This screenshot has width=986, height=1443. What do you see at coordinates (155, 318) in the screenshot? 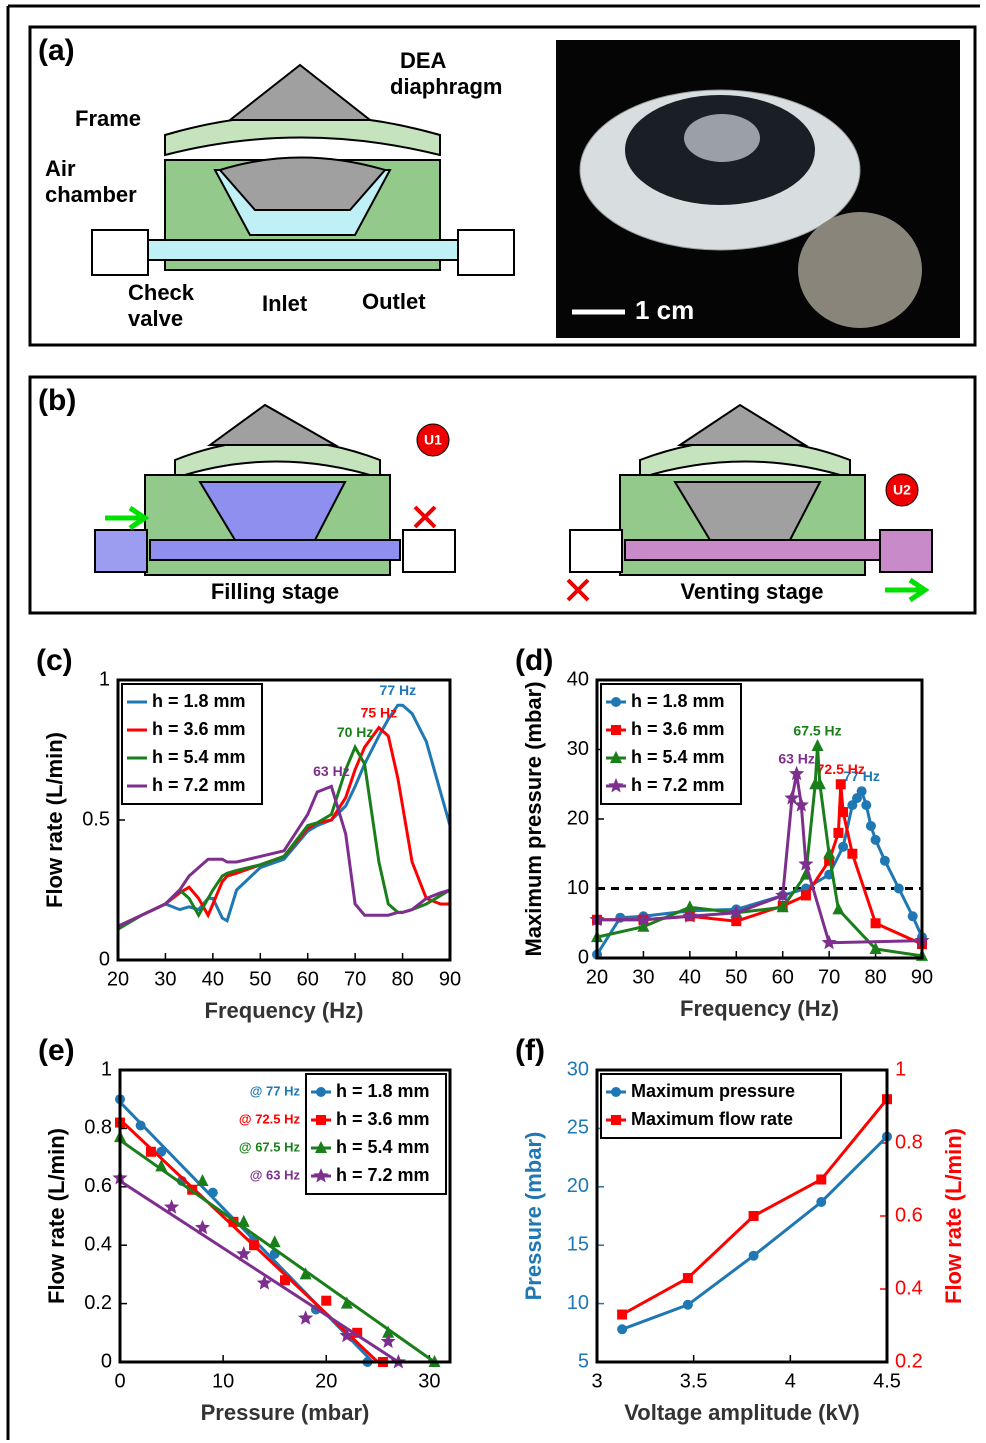
I see `label: valve` at bounding box center [155, 318].